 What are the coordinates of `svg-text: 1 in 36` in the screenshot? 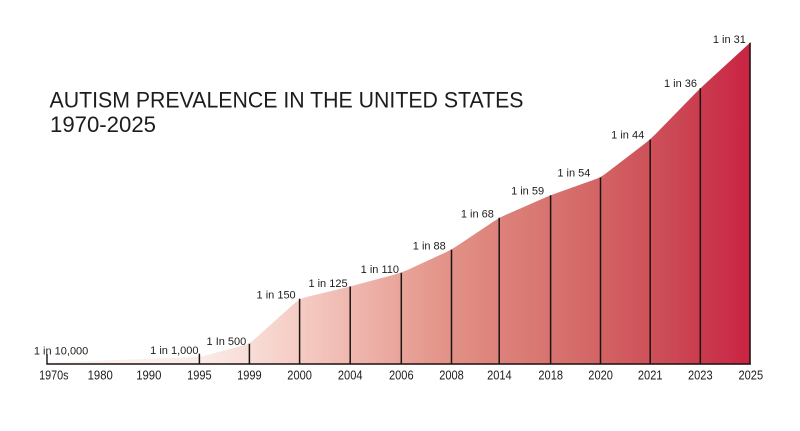 It's located at (680, 84).